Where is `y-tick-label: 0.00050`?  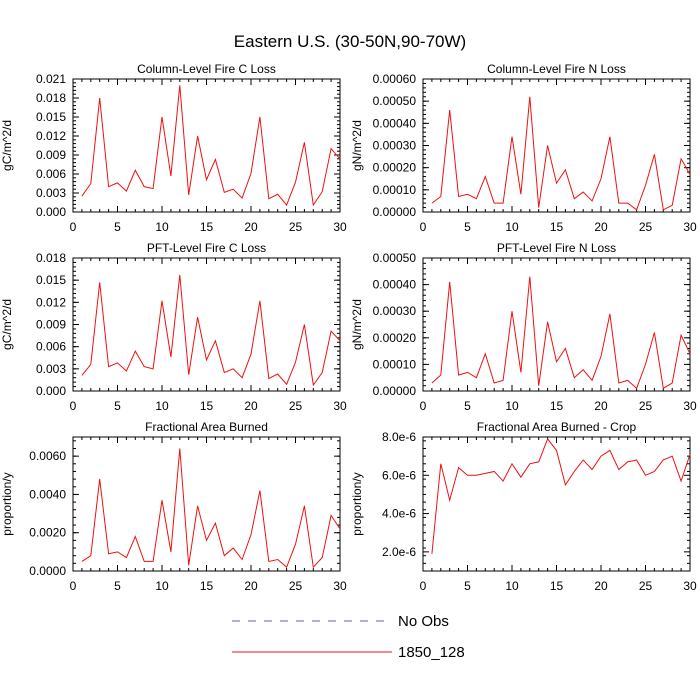
y-tick-label: 0.00050 is located at coordinates (395, 101).